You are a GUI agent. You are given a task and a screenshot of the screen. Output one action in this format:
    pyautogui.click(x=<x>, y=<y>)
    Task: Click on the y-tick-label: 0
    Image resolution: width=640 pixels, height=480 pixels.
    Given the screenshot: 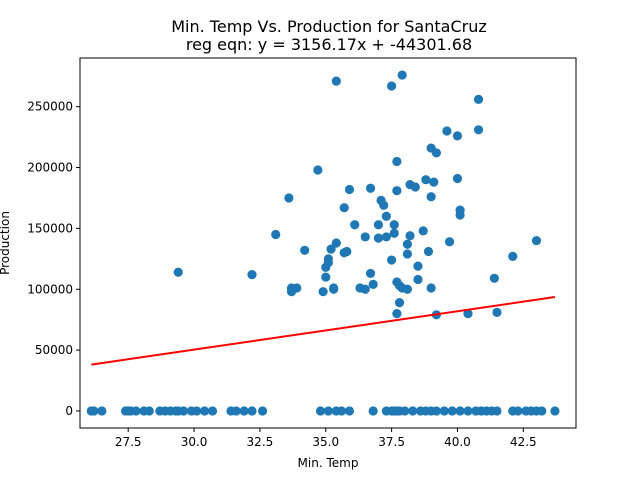 What is the action you would take?
    pyautogui.click(x=69, y=411)
    